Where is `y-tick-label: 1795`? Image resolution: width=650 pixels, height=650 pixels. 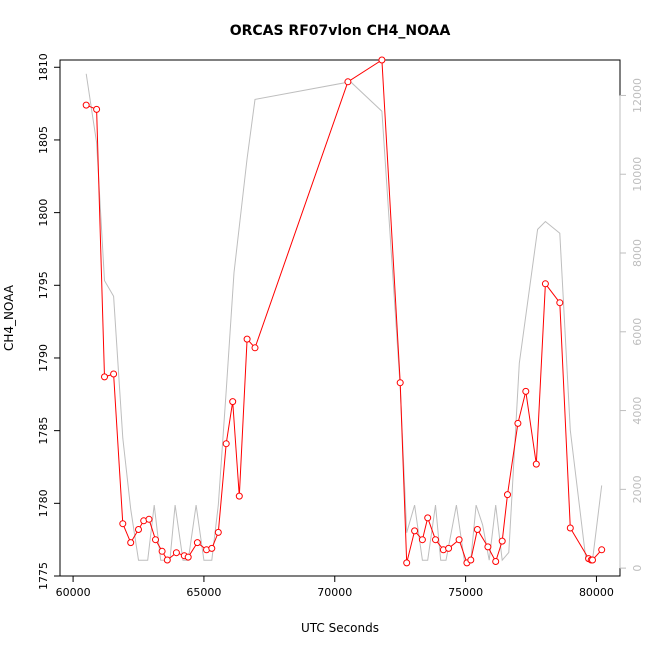
y-tick-label: 1795 is located at coordinates (43, 285).